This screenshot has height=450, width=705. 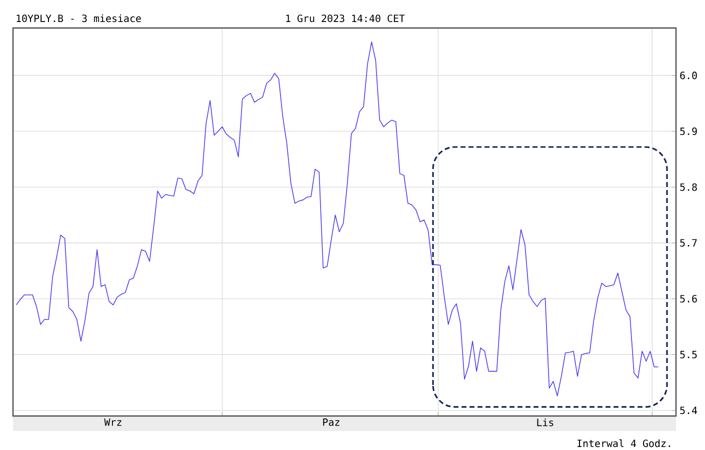 I want to click on y-tick-label: 5.9, so click(x=688, y=131).